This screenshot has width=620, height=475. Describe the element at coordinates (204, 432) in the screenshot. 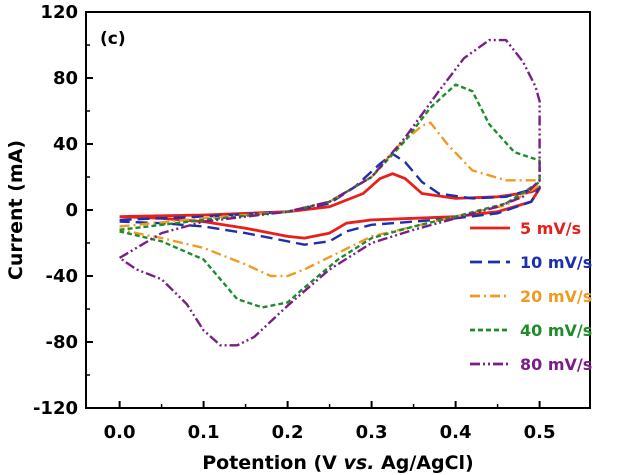

I see `x-tick-label: 0.1` at that location.